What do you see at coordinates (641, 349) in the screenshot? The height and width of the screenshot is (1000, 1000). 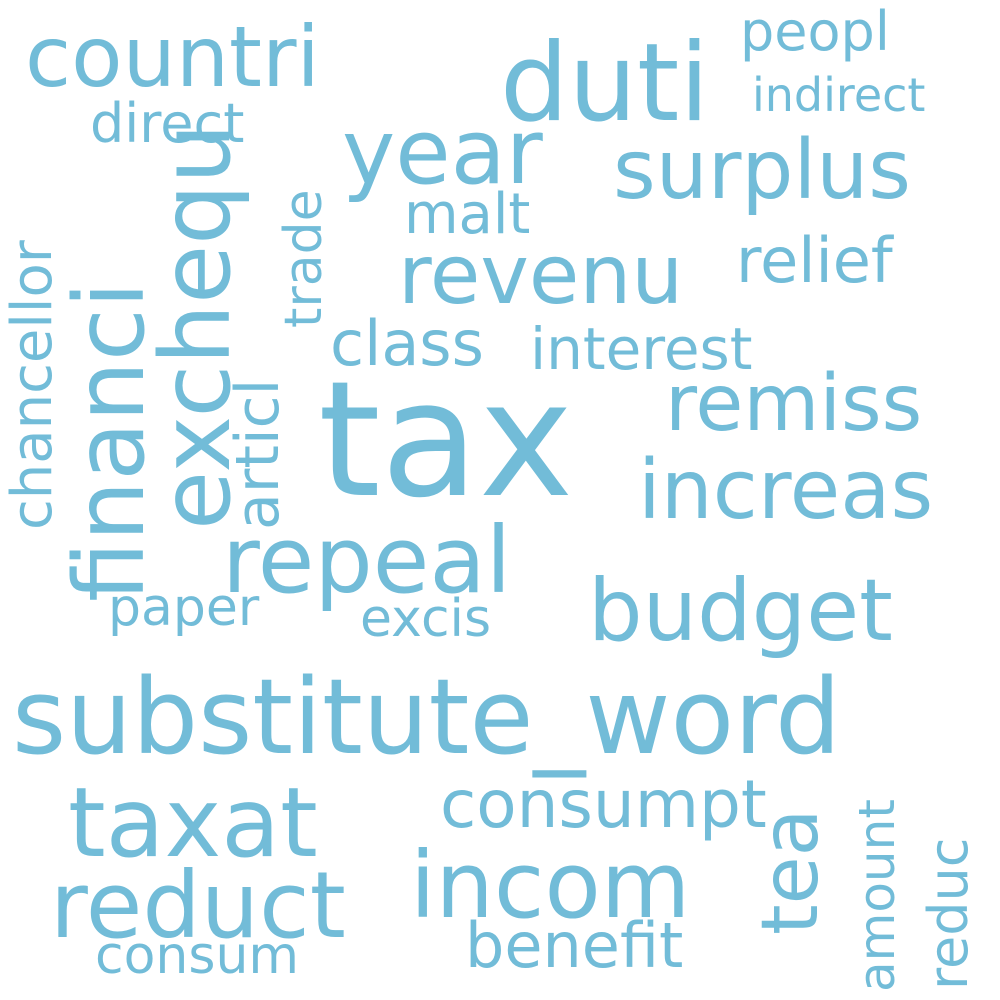 I see `word-interest: interest` at bounding box center [641, 349].